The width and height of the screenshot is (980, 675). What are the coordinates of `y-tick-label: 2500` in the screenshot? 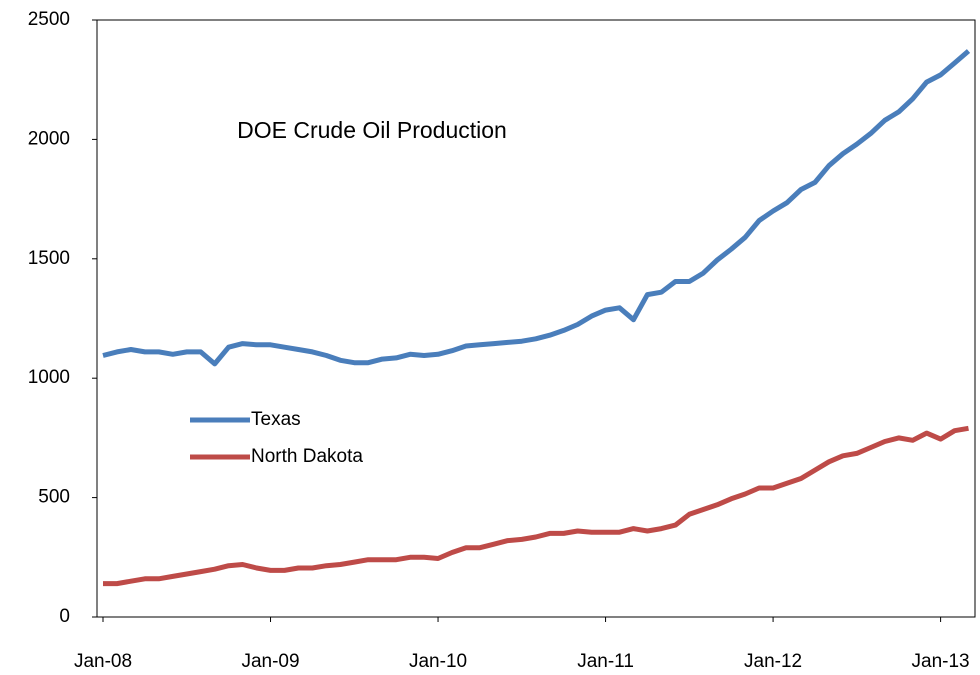 It's located at (49, 19).